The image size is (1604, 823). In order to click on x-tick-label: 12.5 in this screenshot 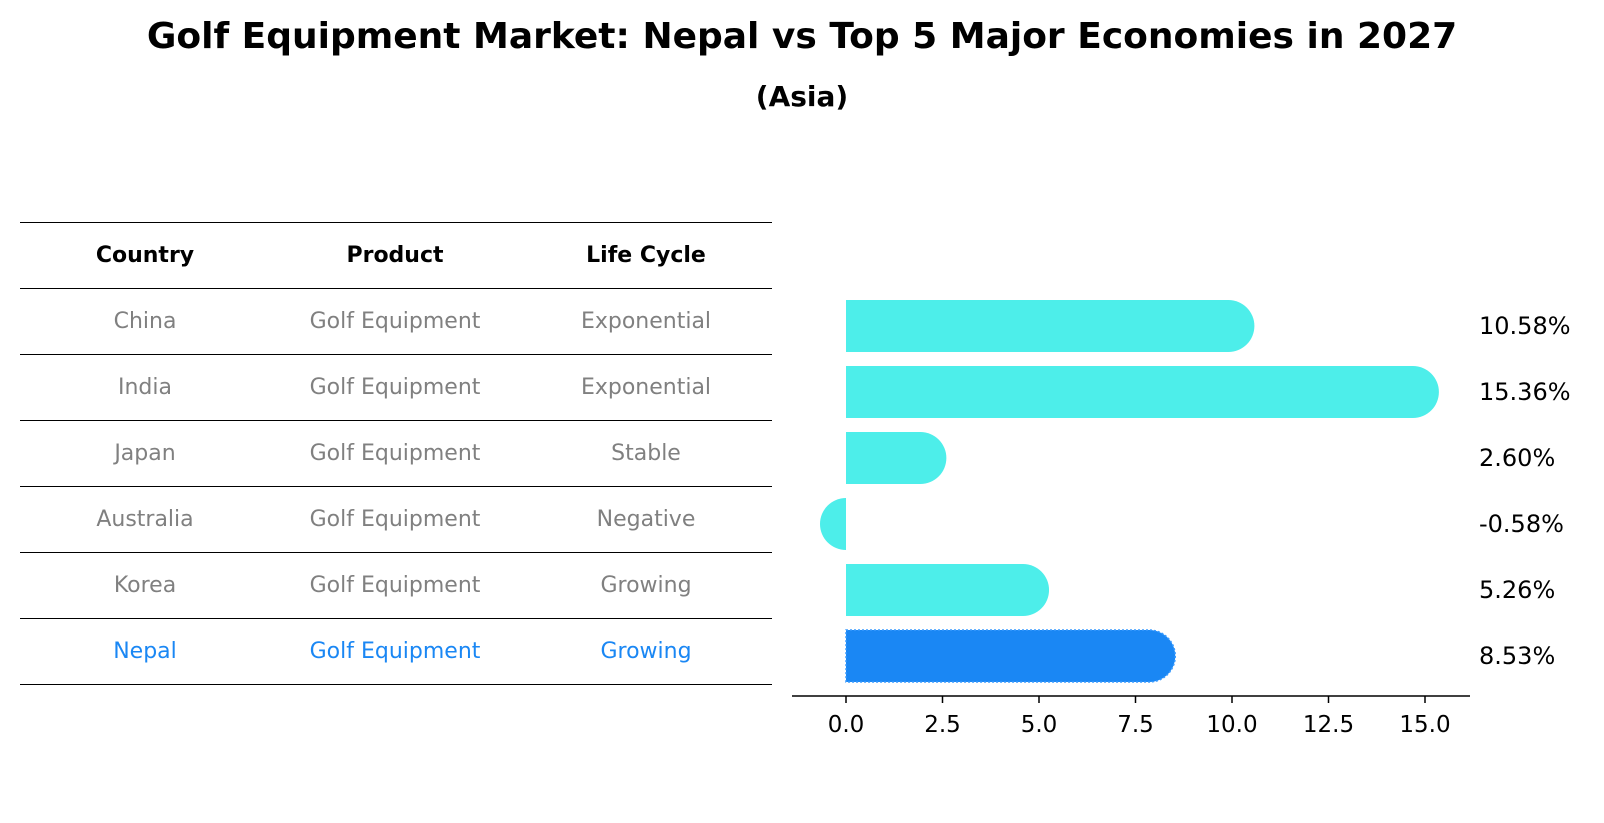, I will do `click(1328, 725)`.